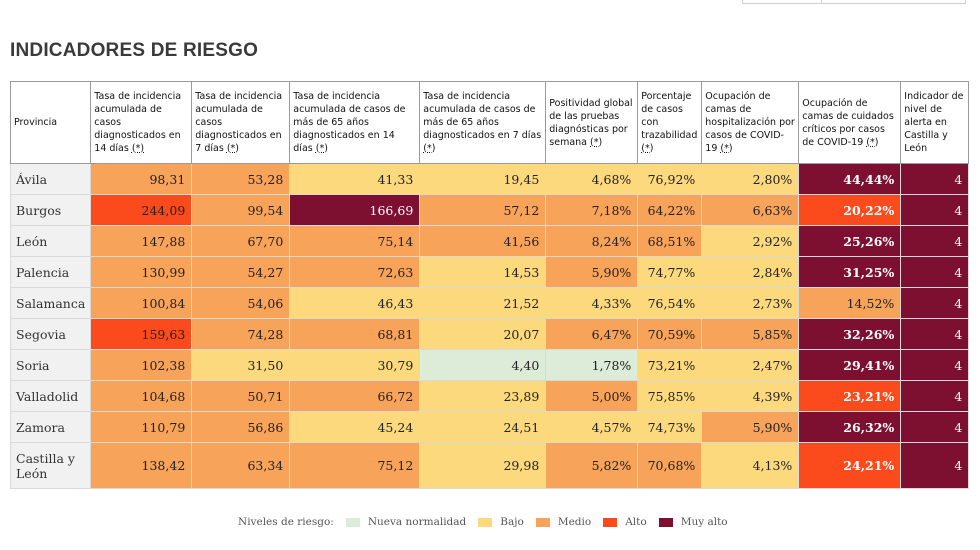 This screenshot has height=550, width=980. What do you see at coordinates (850, 334) in the screenshot?
I see `indicator-cell: 32,26%` at bounding box center [850, 334].